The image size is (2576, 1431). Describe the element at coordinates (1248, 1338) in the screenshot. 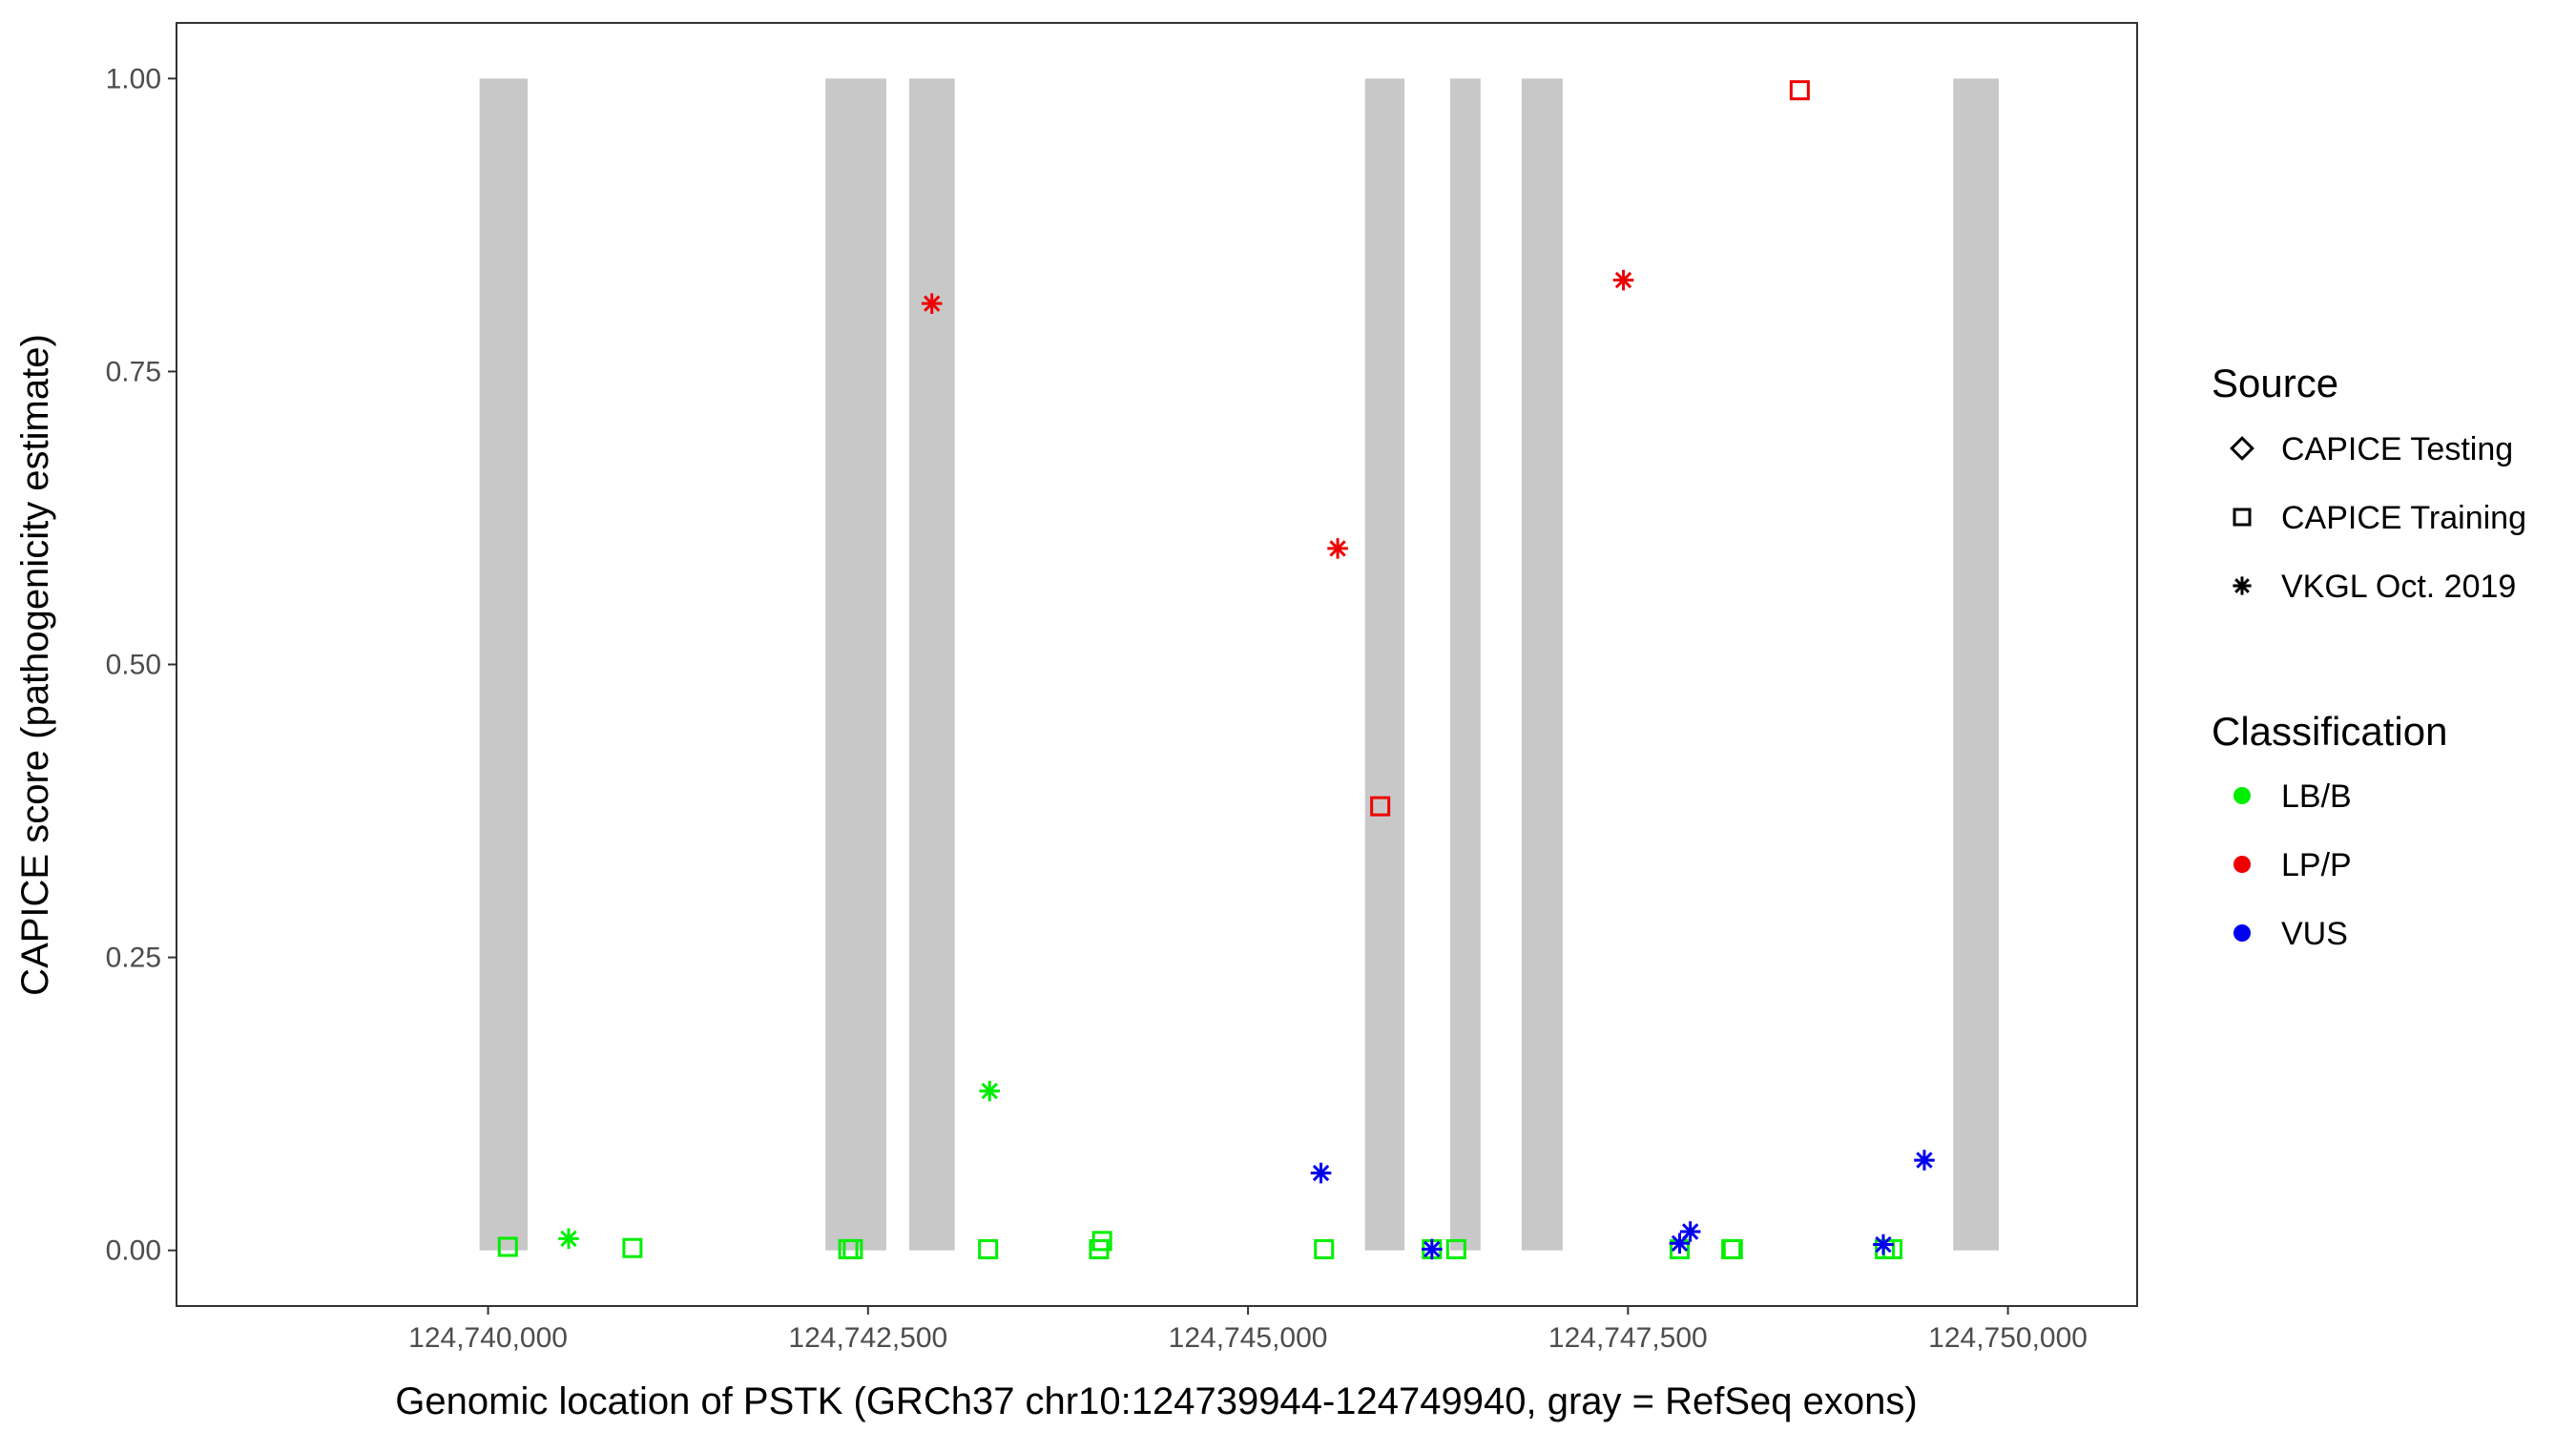

I see `x-tick-label-3: 124,745,000` at that location.